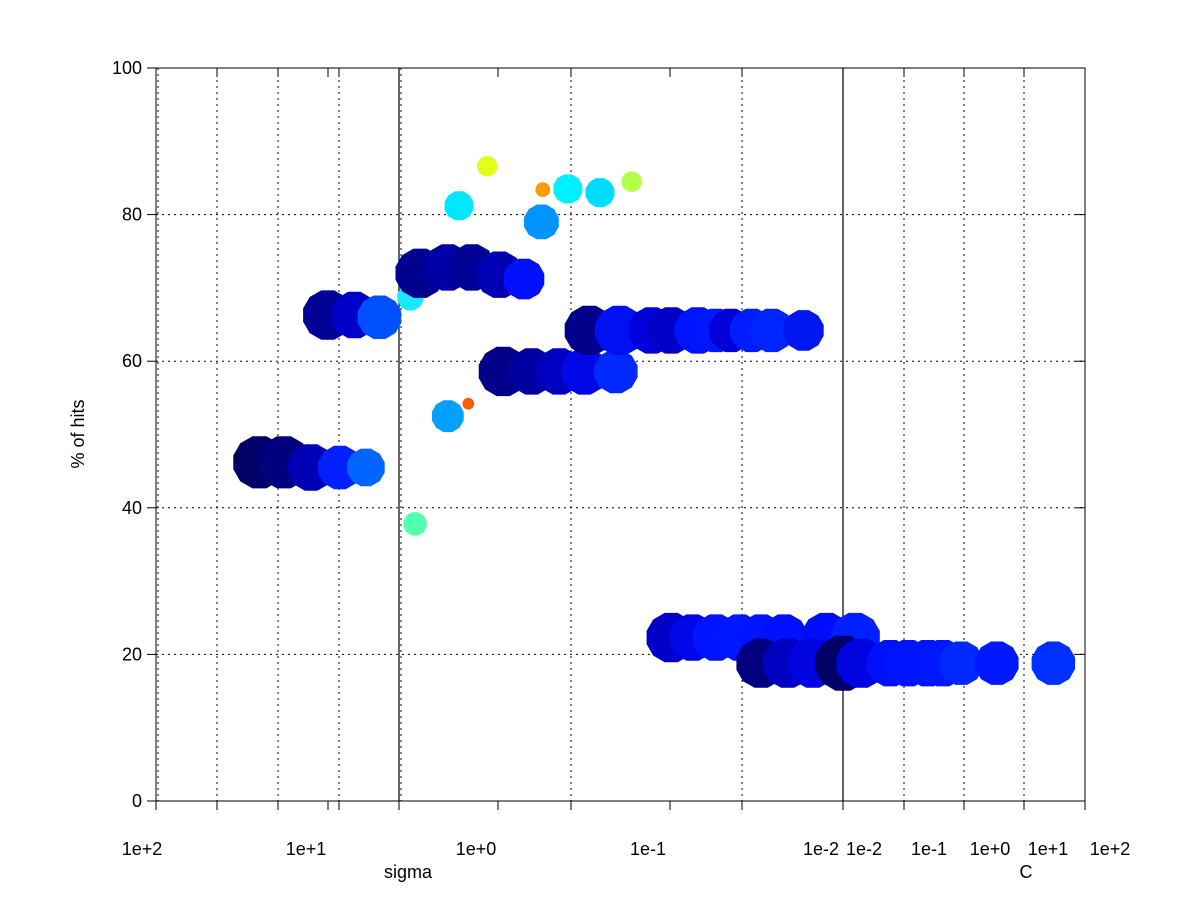  Describe the element at coordinates (821, 849) in the screenshot. I see `x-tick-label-sigma: 1e-2` at that location.